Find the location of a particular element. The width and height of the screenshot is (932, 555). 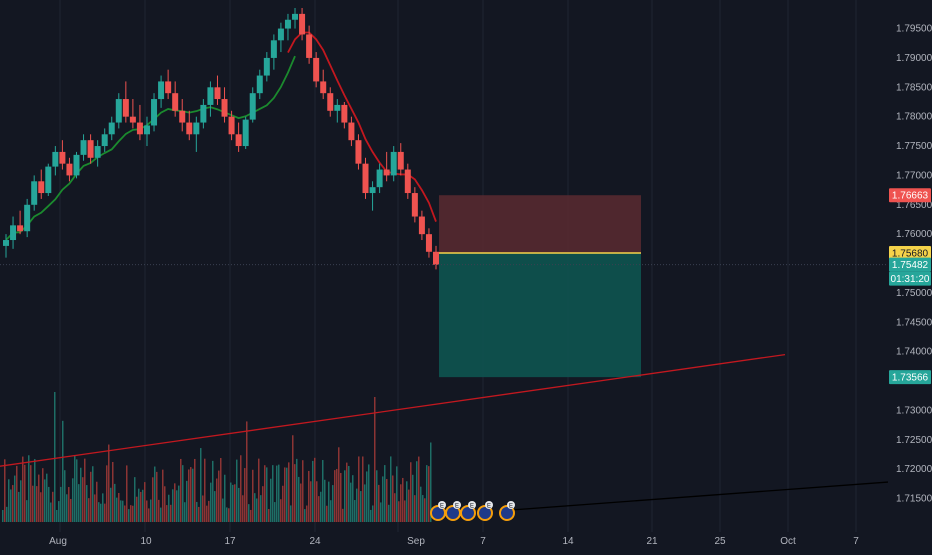

stop-loss-zone is located at coordinates (540, 224).